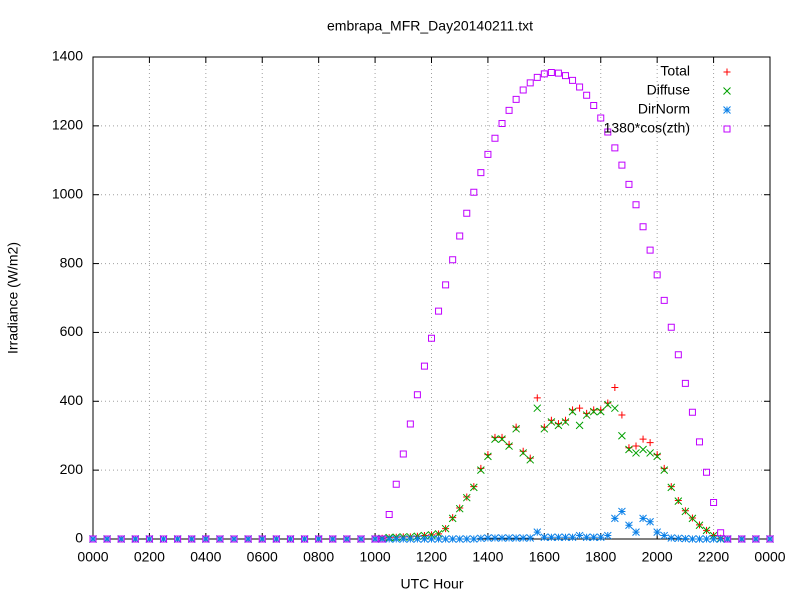 The height and width of the screenshot is (600, 800). I want to click on x-tick-label: 0600, so click(262, 557).